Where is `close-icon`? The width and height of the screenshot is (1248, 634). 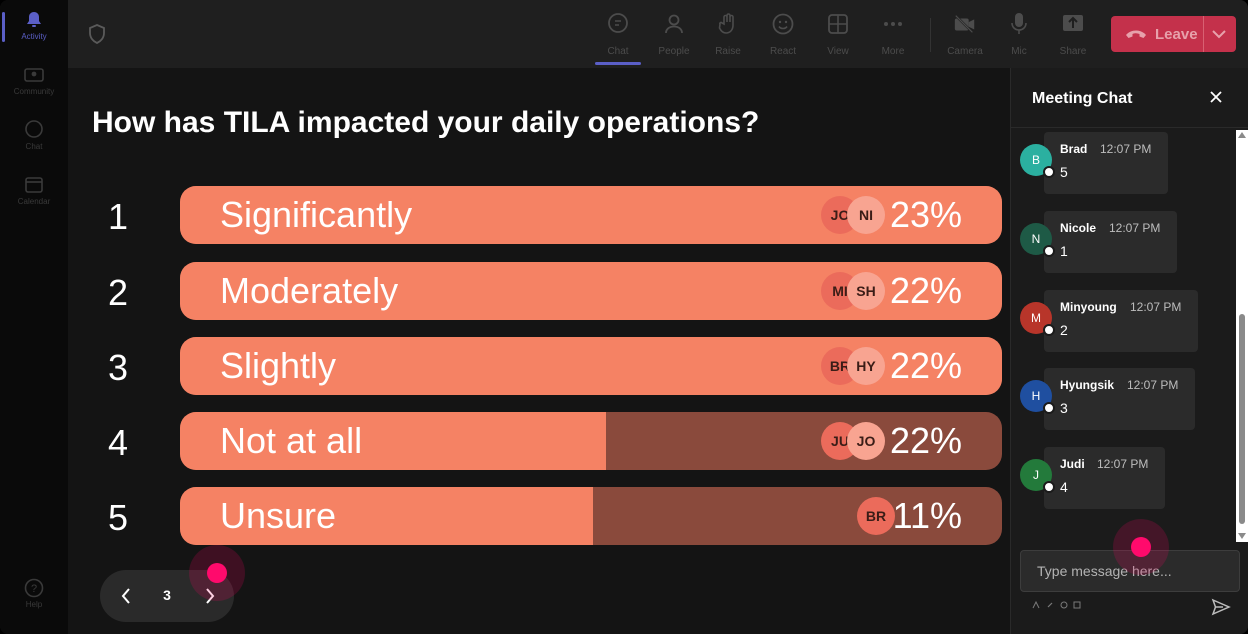
close-icon is located at coordinates (1217, 98).